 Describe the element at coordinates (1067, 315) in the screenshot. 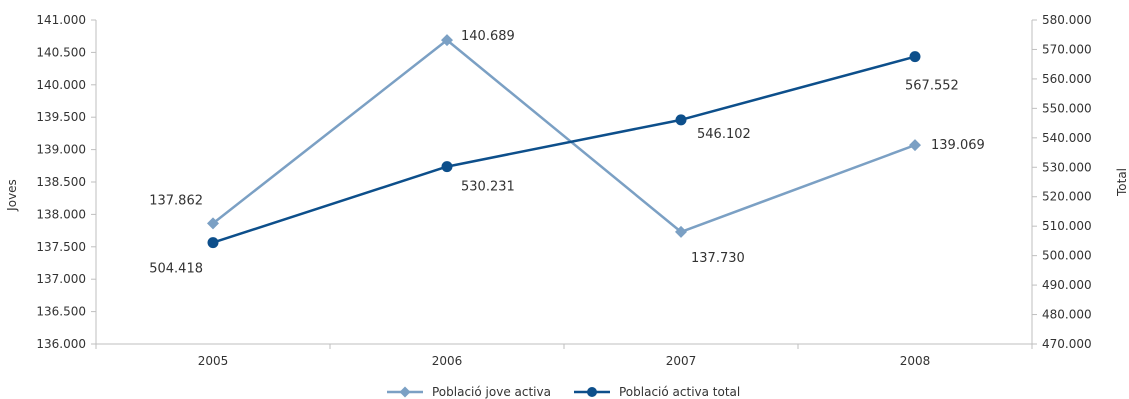

I see `right-tick-label: 480.000` at that location.